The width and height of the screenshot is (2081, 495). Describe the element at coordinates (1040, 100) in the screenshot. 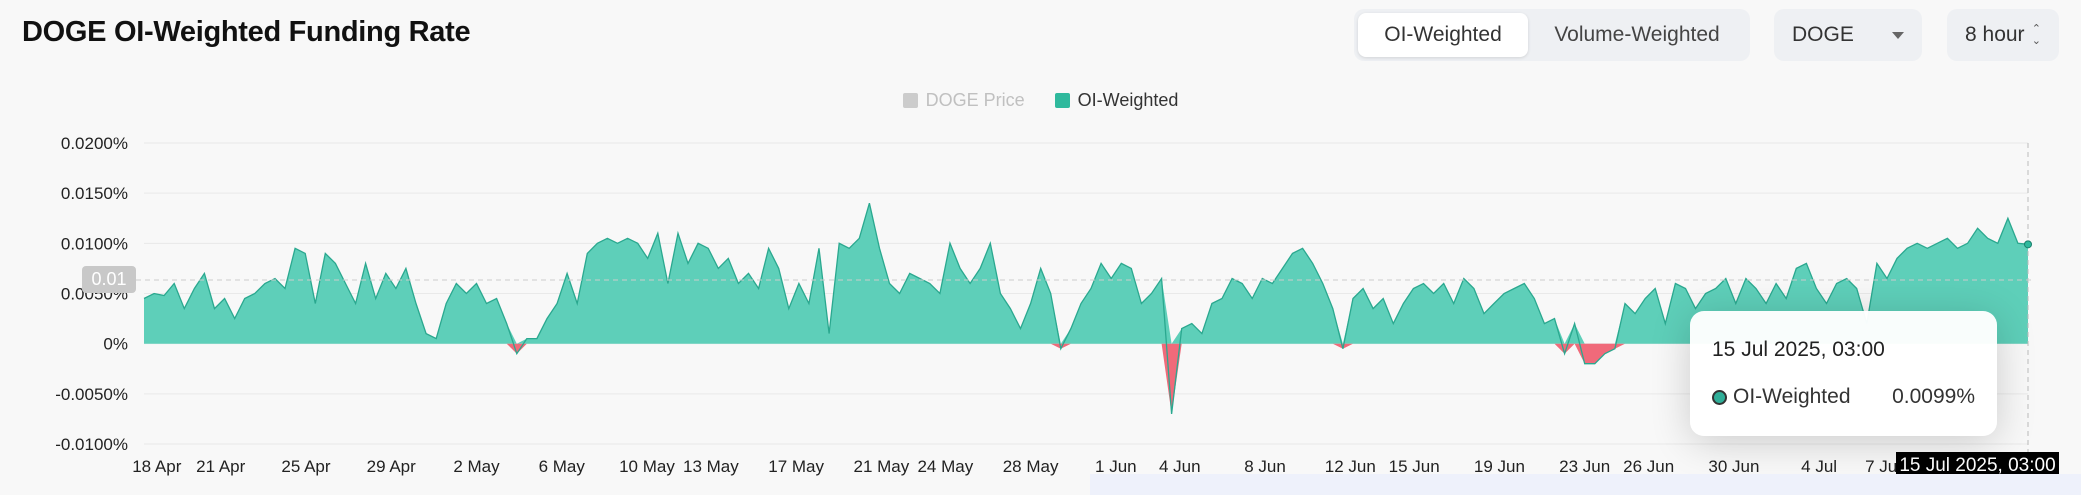

I see `chart-legend: DOGE Price OI-Weighted` at that location.